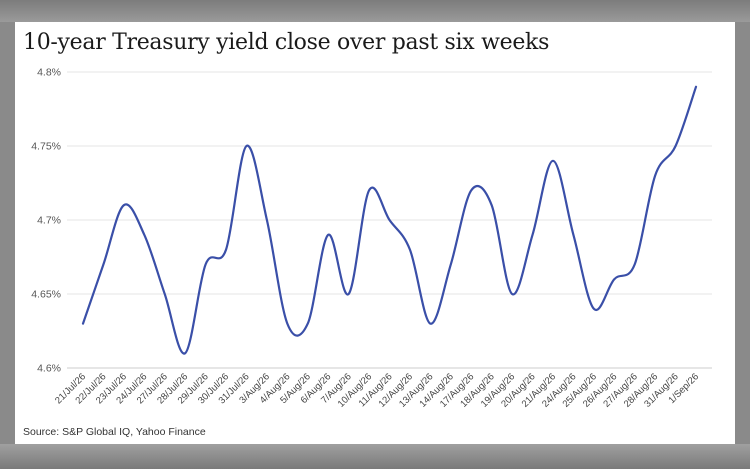 This screenshot has width=750, height=469. Describe the element at coordinates (49, 369) in the screenshot. I see `y-tick-label: 4.6%` at that location.